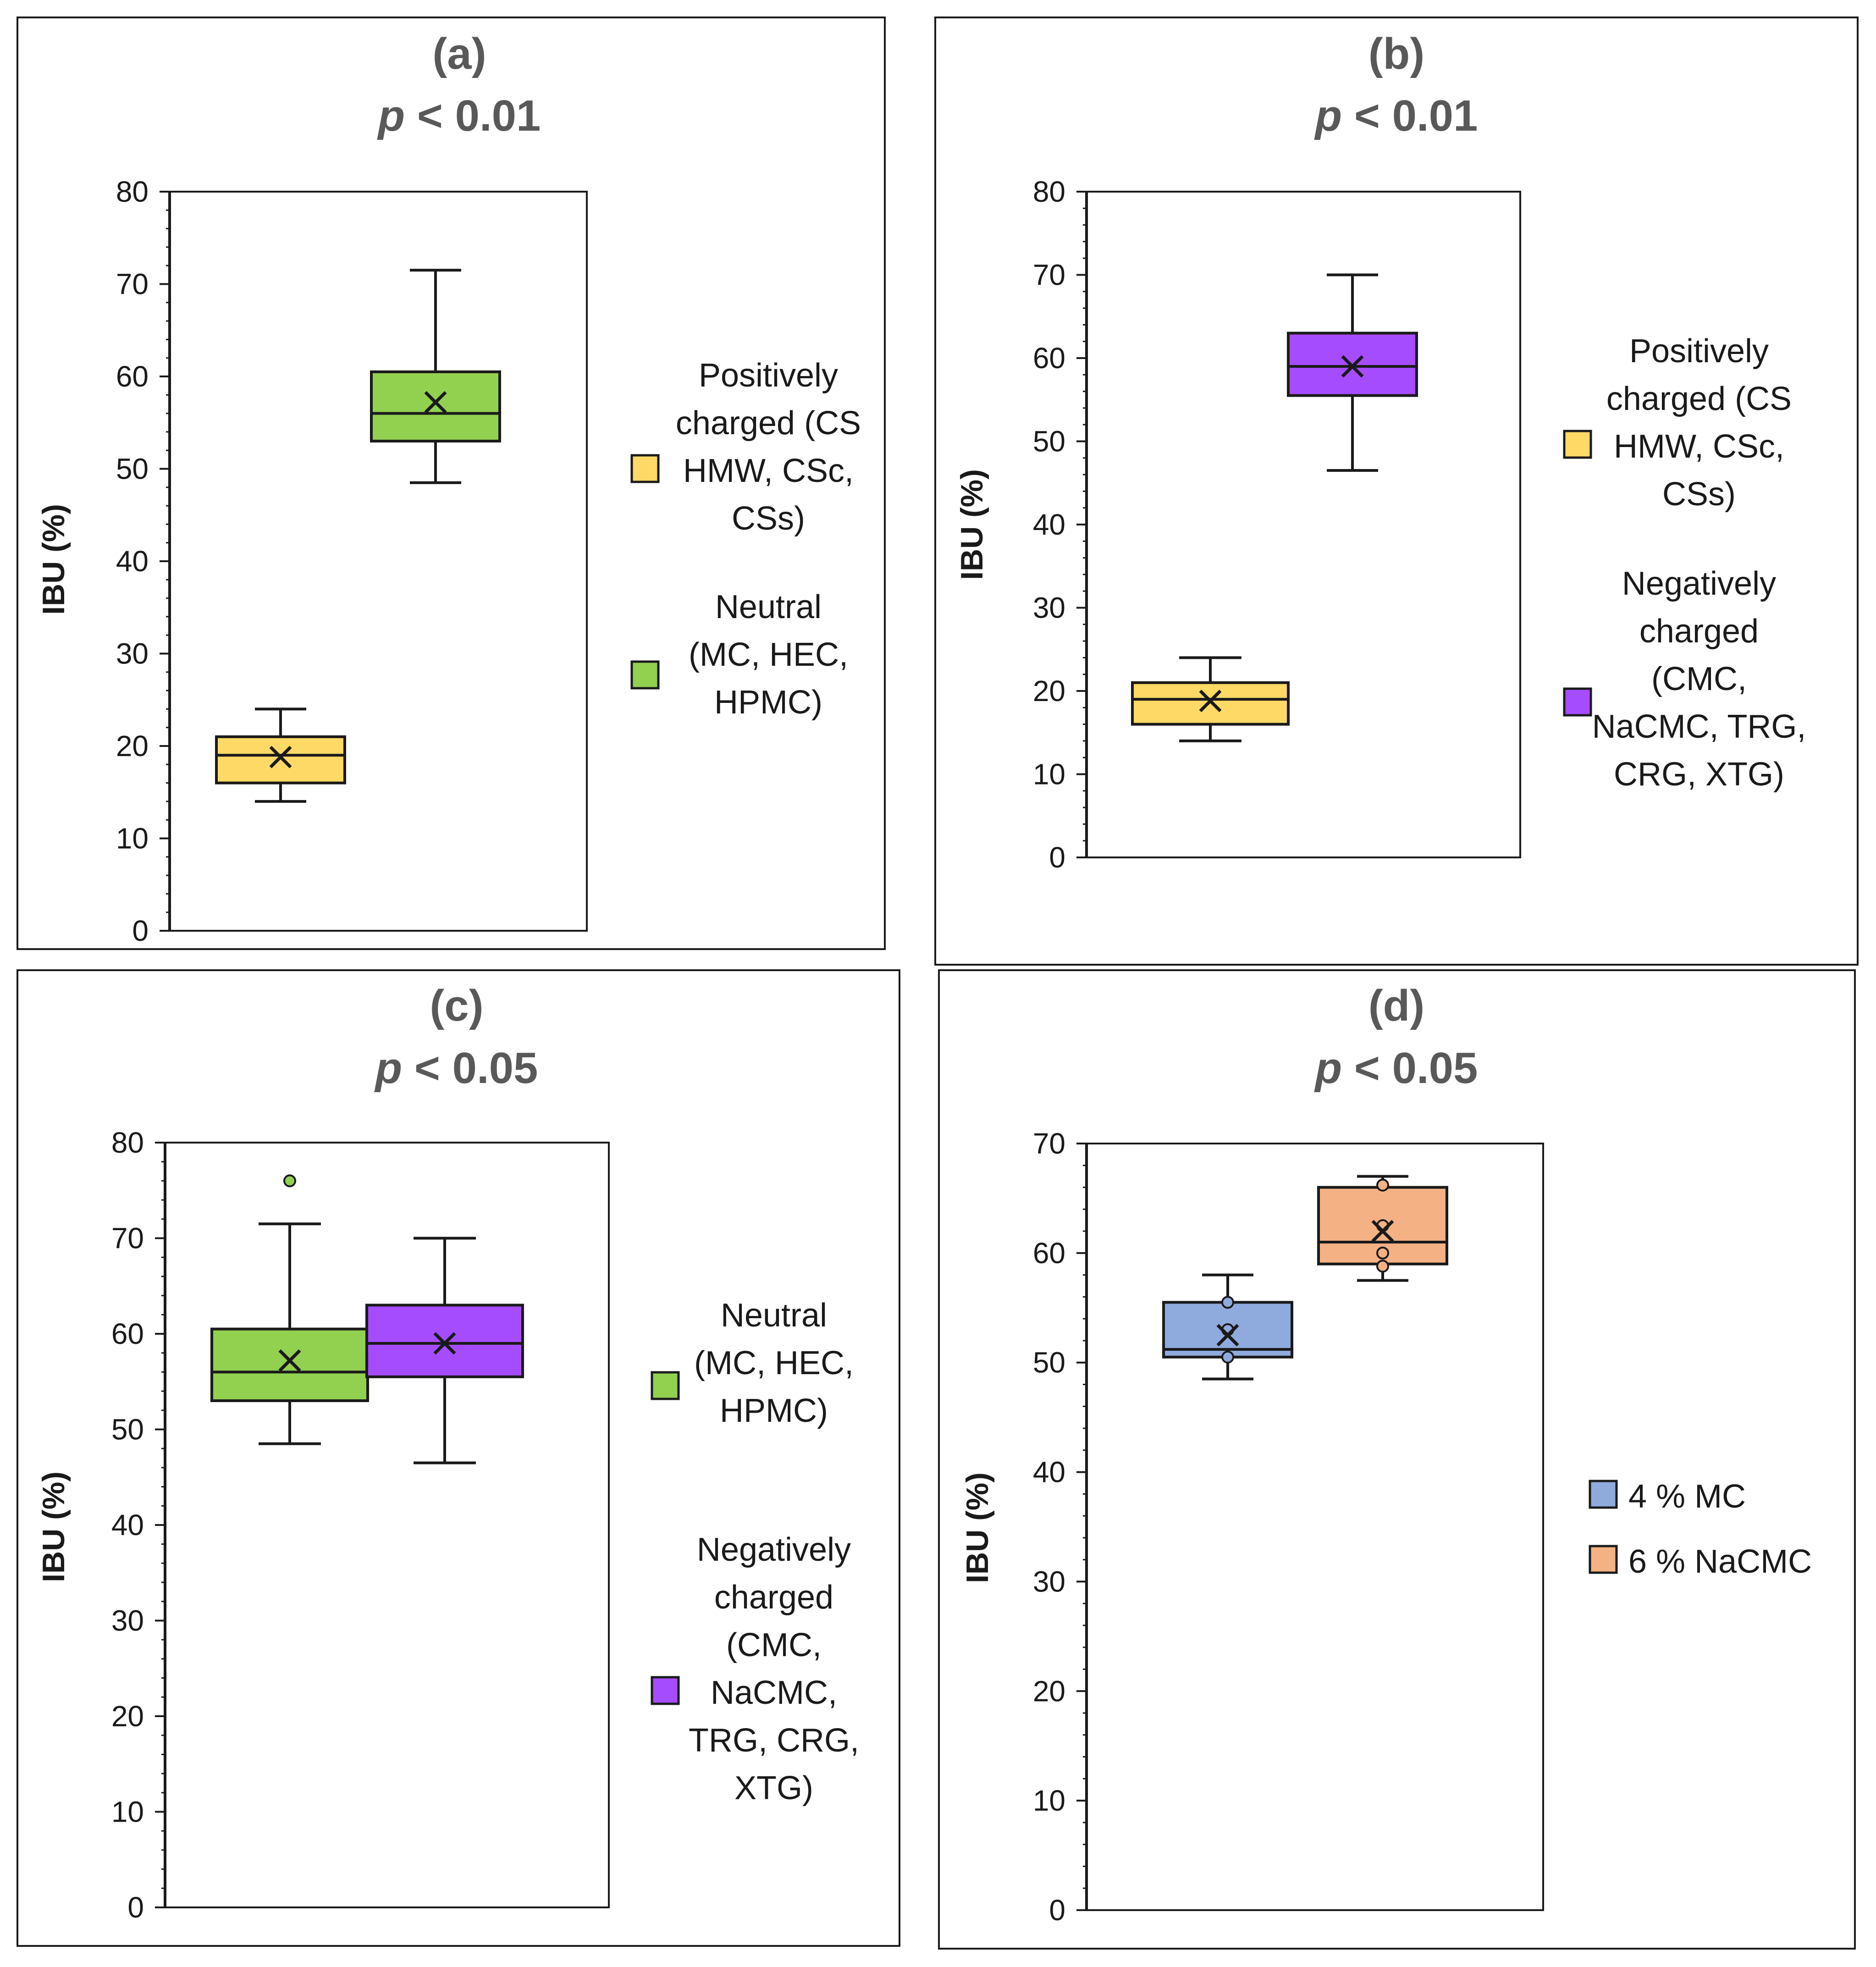 This screenshot has height=1967, width=1876. I want to click on panel-letter: (a), so click(459, 53).